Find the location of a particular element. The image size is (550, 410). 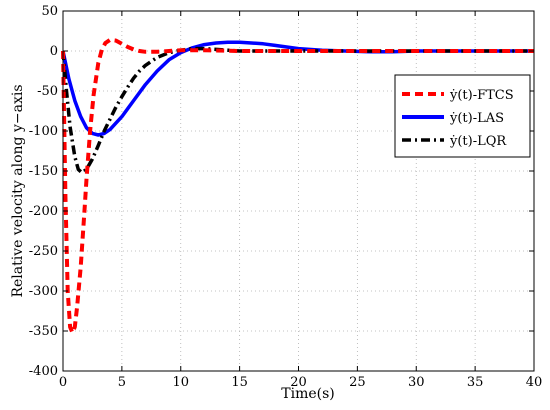

y-tick-label: -150 is located at coordinates (43, 171).